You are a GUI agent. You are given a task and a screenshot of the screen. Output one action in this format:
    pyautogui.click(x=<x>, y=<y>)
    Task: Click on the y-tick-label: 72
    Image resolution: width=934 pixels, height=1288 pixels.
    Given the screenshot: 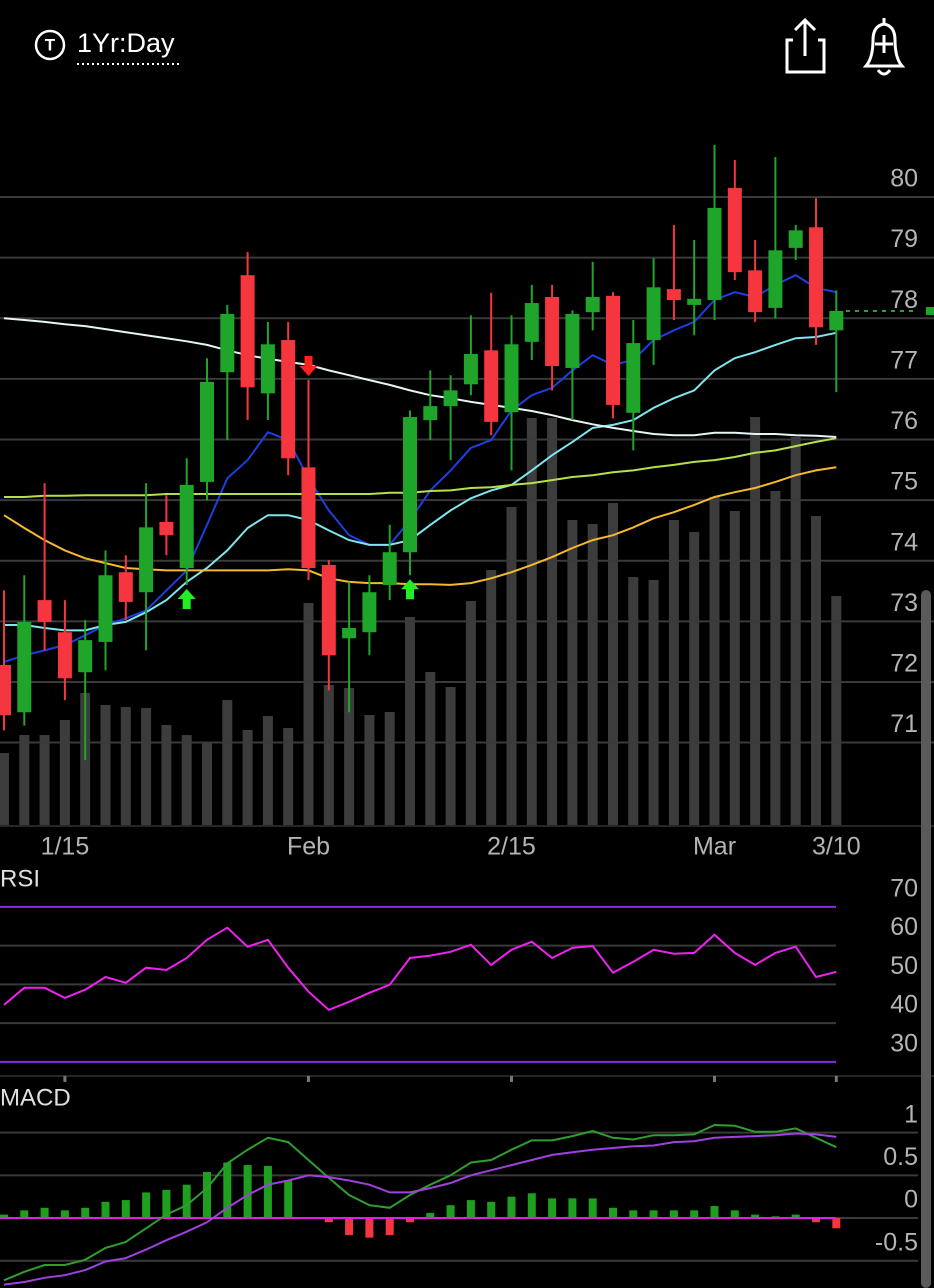 What is the action you would take?
    pyautogui.click(x=904, y=664)
    